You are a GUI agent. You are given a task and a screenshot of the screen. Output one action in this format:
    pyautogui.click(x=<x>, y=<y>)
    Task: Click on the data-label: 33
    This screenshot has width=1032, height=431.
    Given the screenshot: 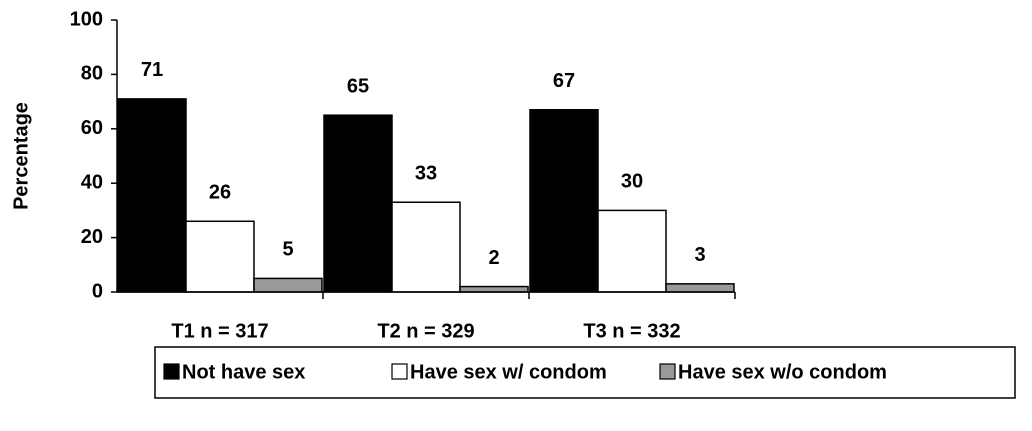 What is the action you would take?
    pyautogui.click(x=426, y=174)
    